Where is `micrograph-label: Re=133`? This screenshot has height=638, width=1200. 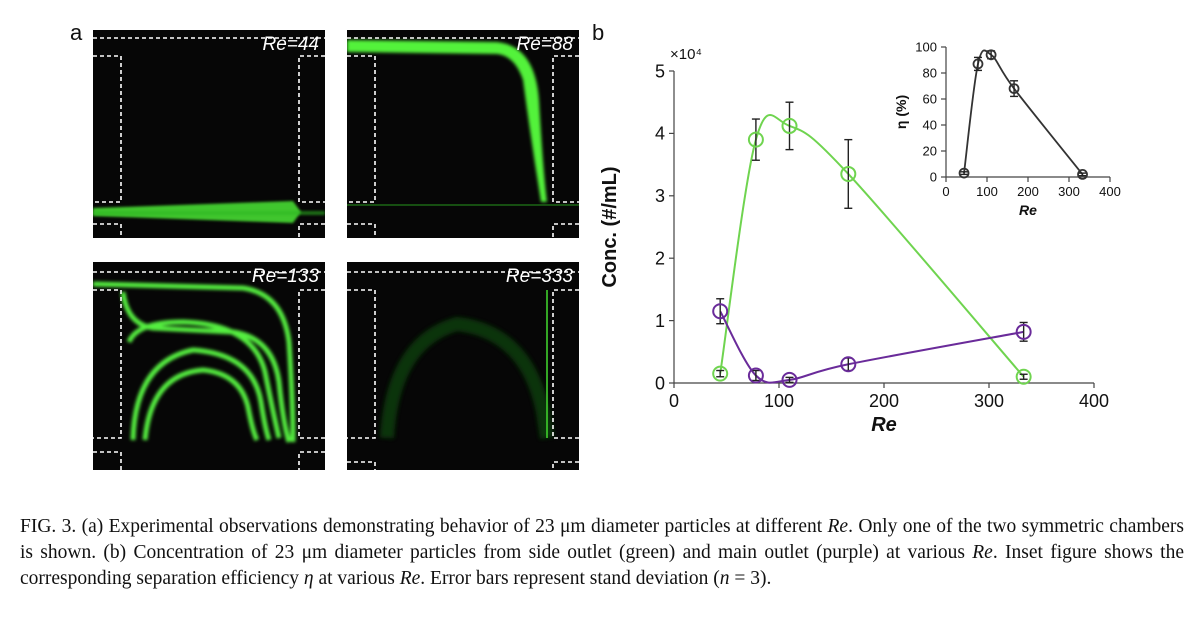
micrograph-label: Re=133 is located at coordinates (285, 276).